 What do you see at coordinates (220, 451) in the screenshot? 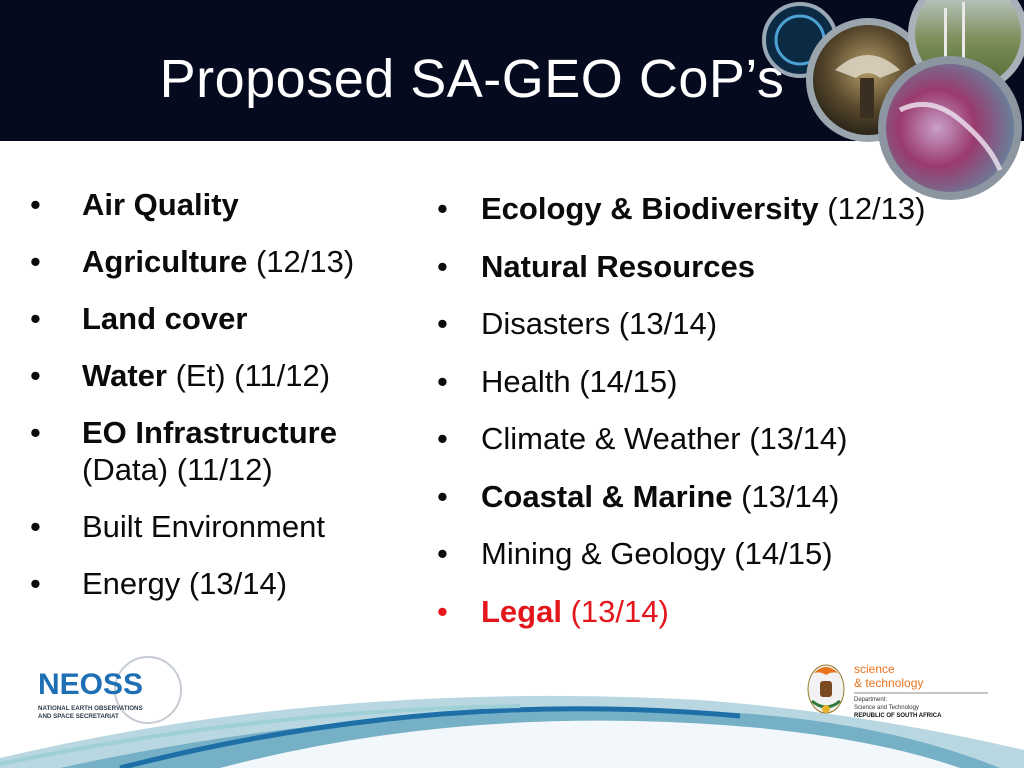
I see `list-item-eo-infrastructure: • EO Infrastructure (Data) (11/12)` at bounding box center [220, 451].